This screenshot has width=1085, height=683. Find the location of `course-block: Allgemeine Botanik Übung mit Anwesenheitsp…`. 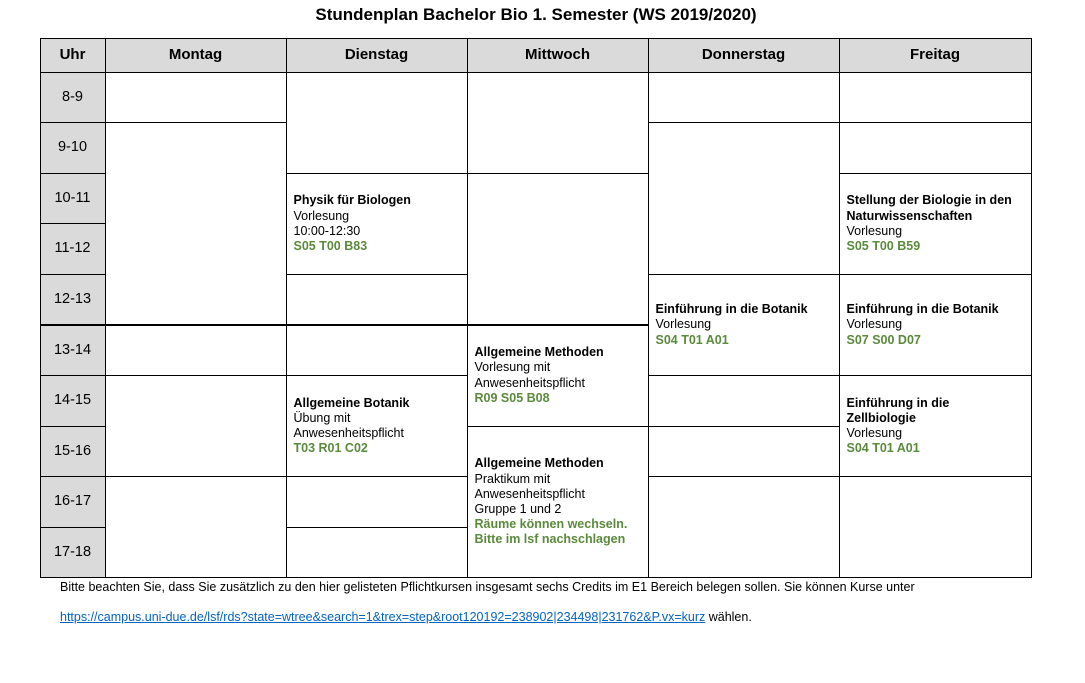

course-block: Allgemeine Botanik Übung mit Anwesenheitsp… is located at coordinates (376, 426).